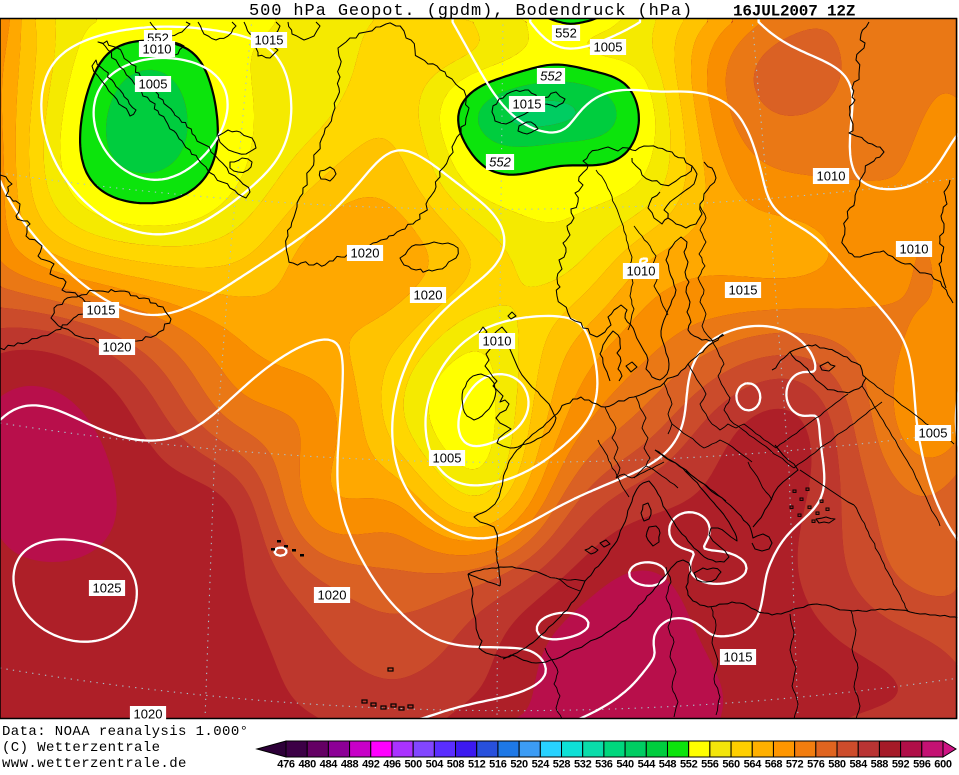 This screenshot has height=775, width=959. Describe the element at coordinates (81, 748) in the screenshot. I see `svg-text: (C) Wetterzentrale` at that location.